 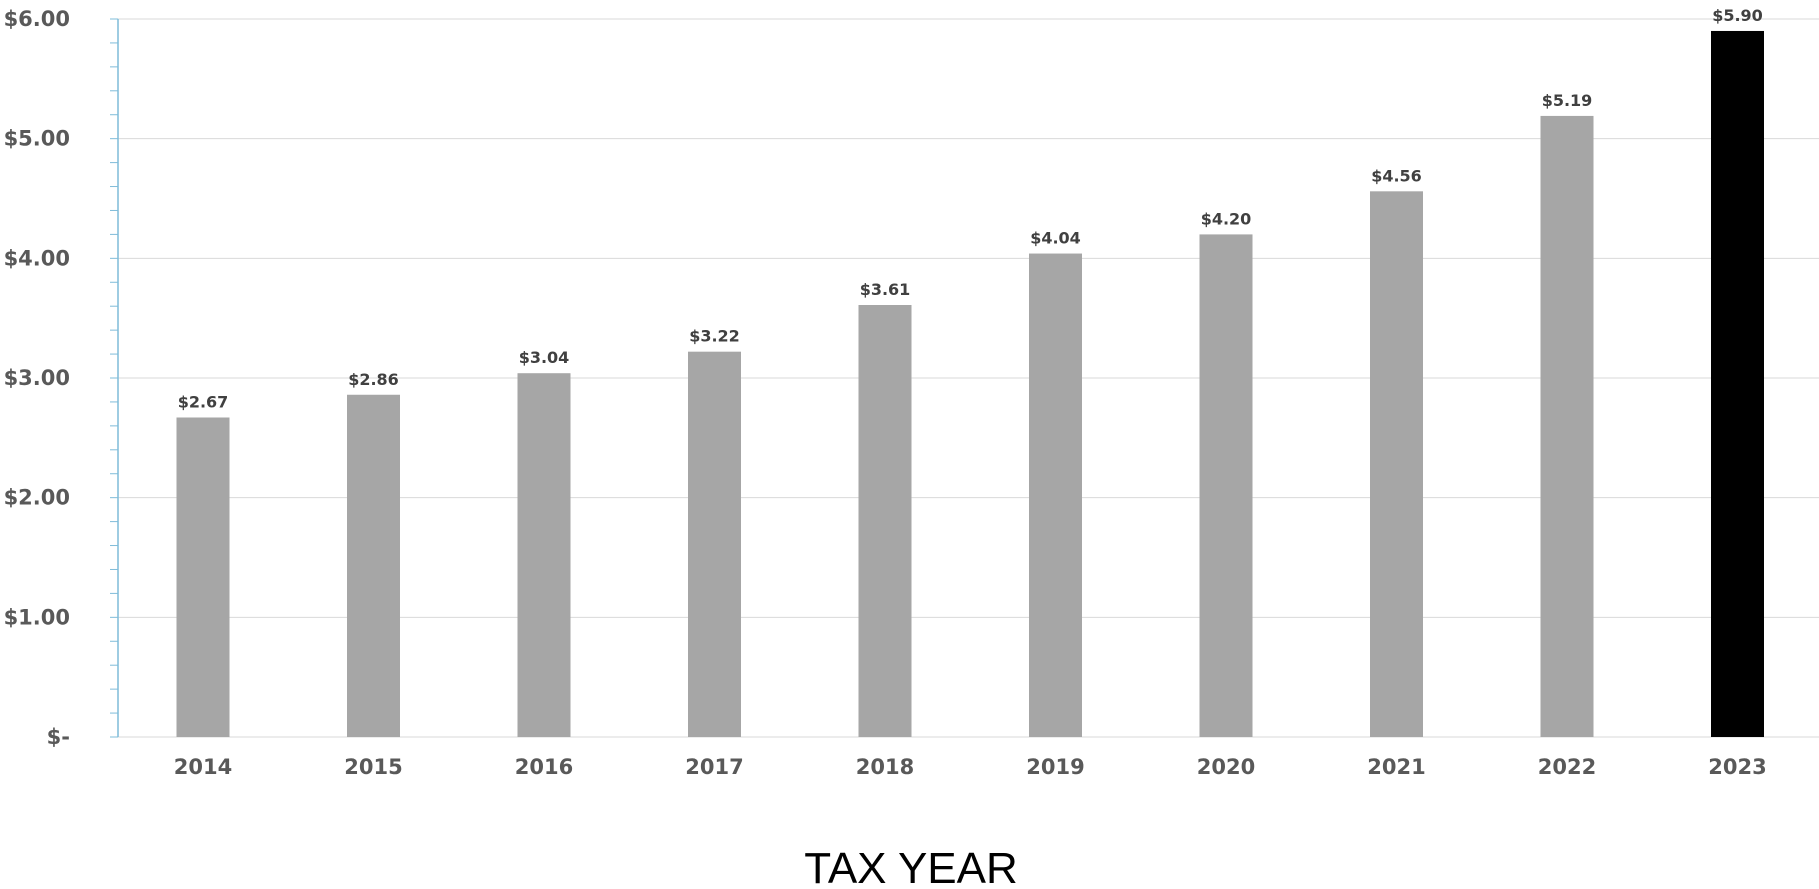 I want to click on x-tick-label: 2015, so click(x=373, y=767).